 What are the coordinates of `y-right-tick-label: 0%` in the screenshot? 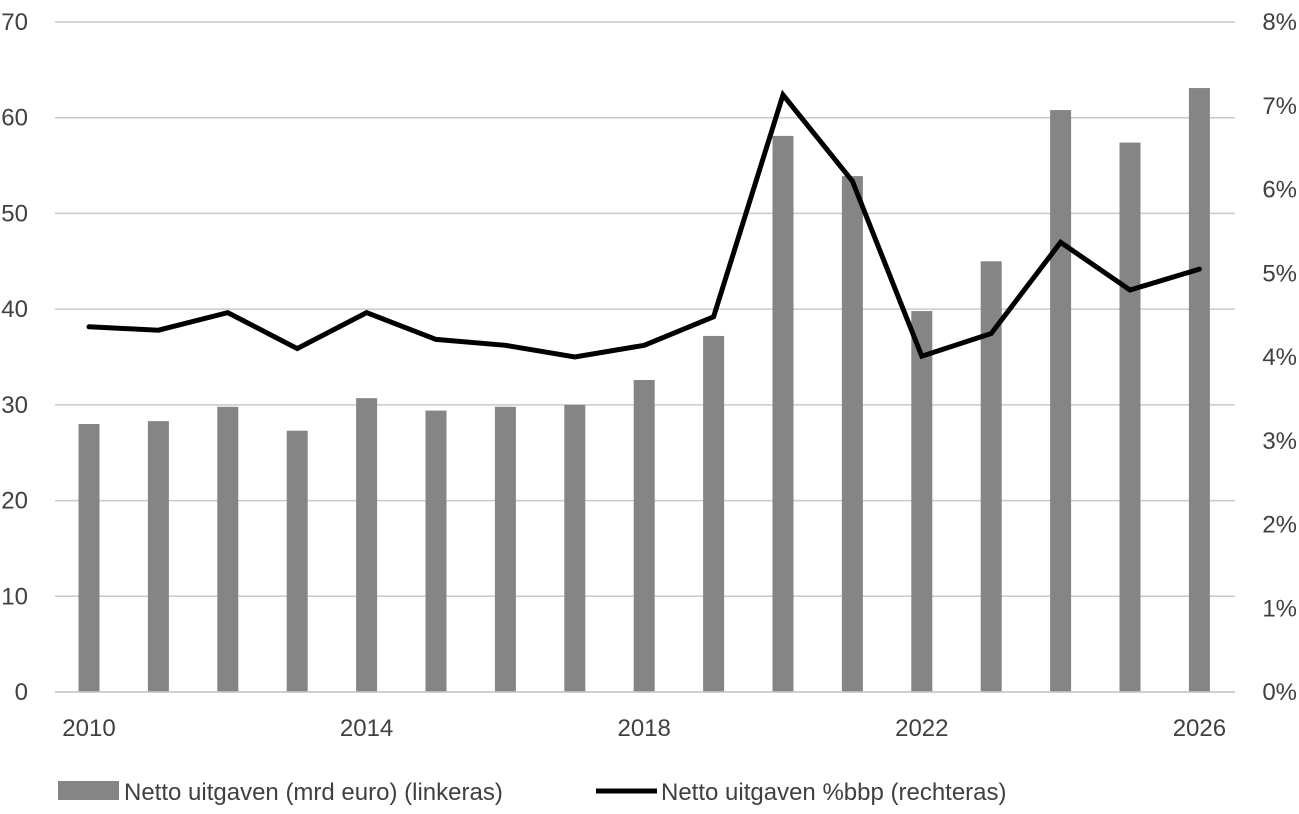 It's located at (1279, 692).